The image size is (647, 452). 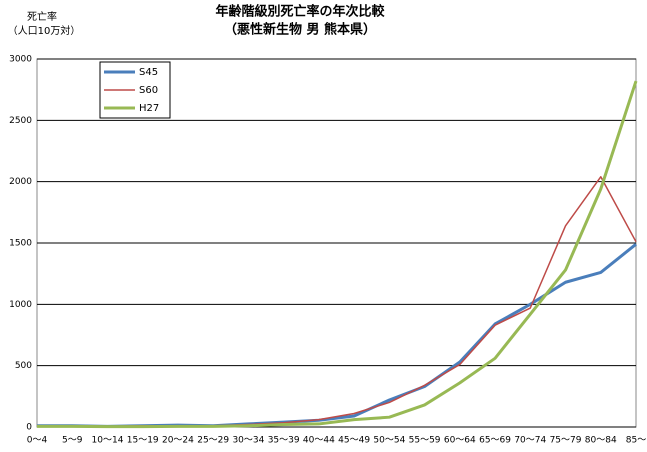 I want to click on y-axis-label-sub: （人口10万対）, so click(x=44, y=30).